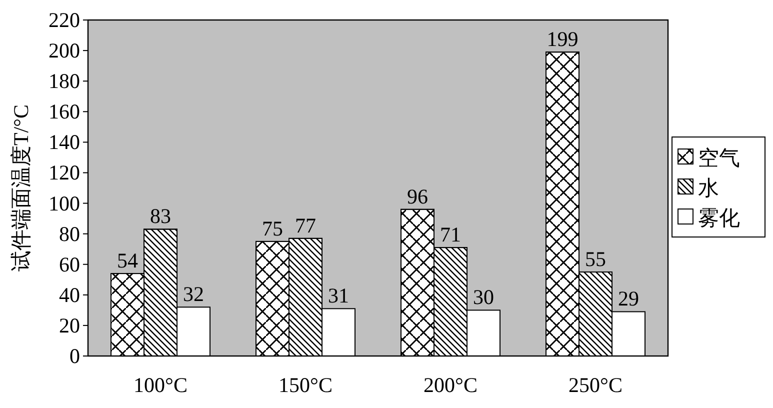 The image size is (773, 408). I want to click on data-label: 30, so click(483, 297).